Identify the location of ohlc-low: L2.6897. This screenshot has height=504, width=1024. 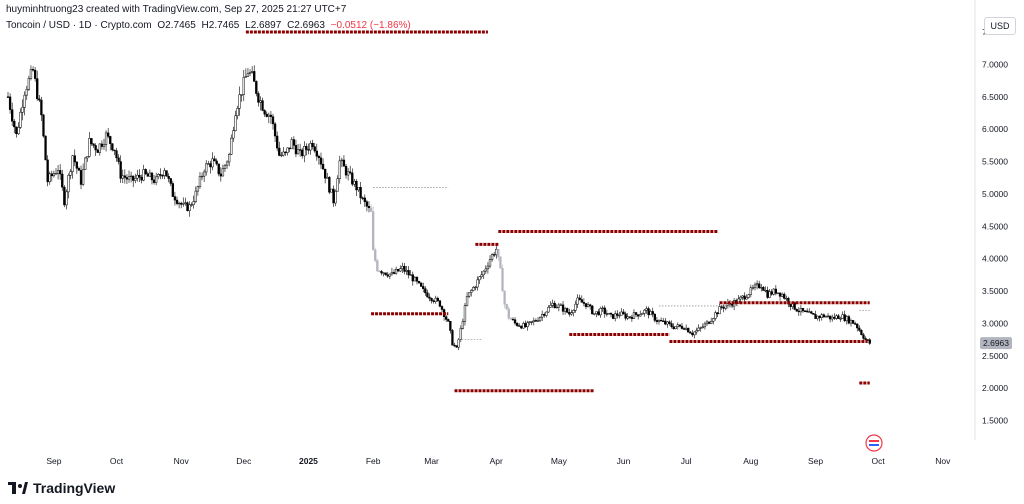
(263, 25).